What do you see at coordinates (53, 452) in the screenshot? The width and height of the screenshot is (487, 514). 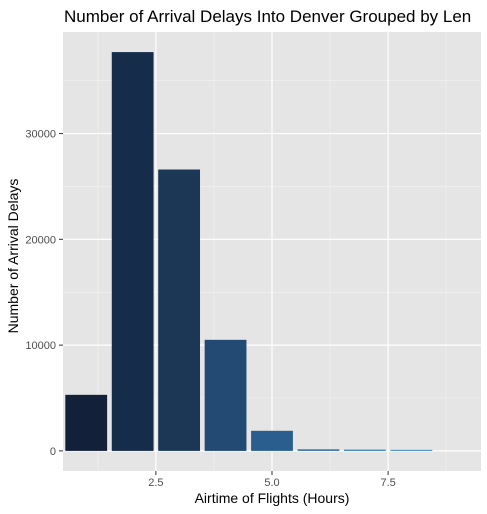 I see `y-tick-label: 0` at bounding box center [53, 452].